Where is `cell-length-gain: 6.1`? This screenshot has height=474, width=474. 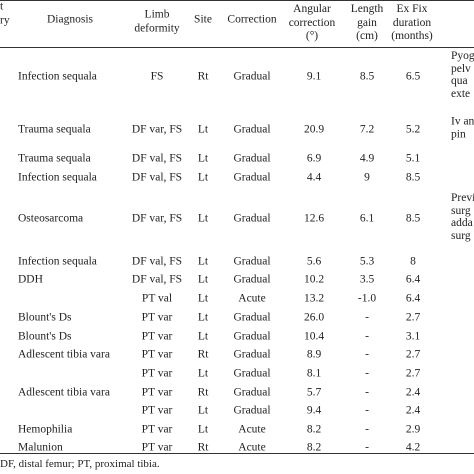 cell-length-gain: 6.1 is located at coordinates (367, 218).